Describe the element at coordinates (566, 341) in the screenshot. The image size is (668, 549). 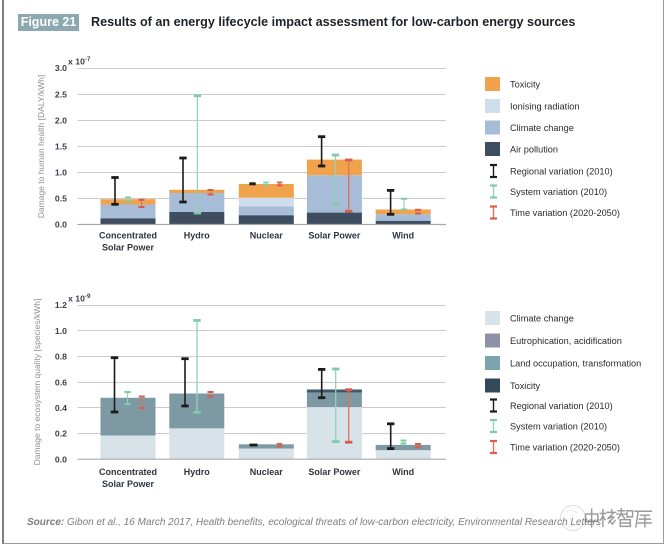
I see `svg-text: Eutrophication, acidification` at that location.